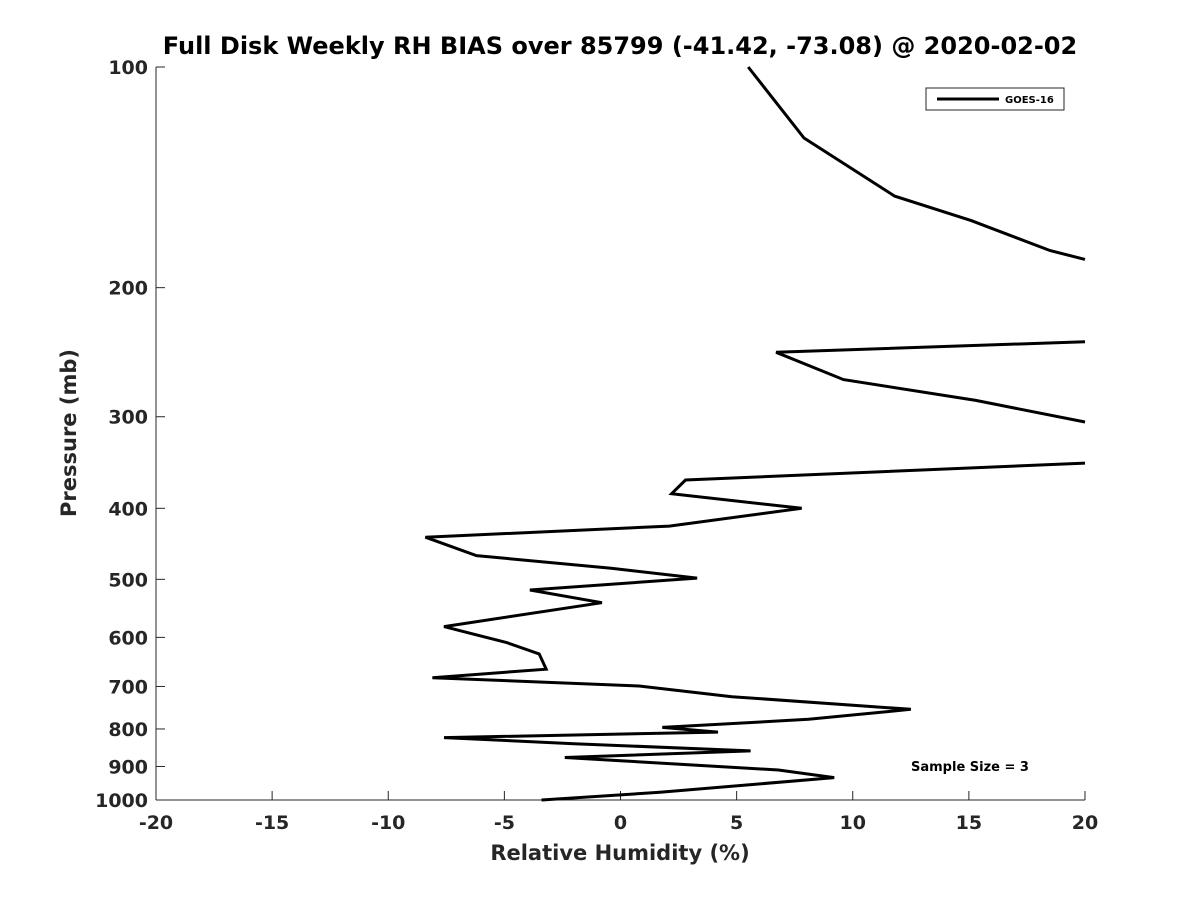 The width and height of the screenshot is (1200, 900). What do you see at coordinates (388, 823) in the screenshot?
I see `x-tick-label: -10` at bounding box center [388, 823].